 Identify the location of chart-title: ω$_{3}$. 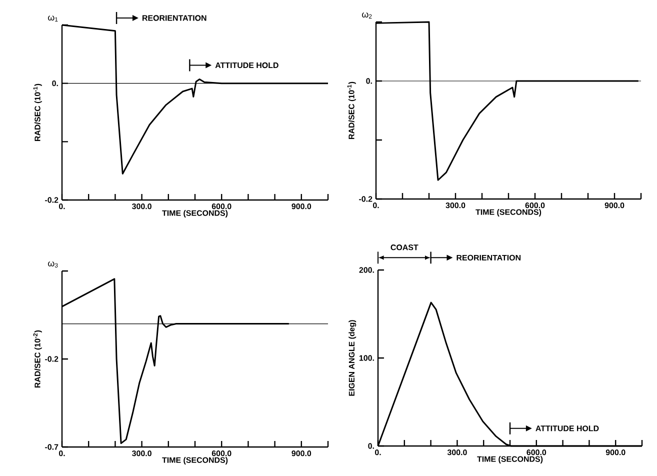
(53, 265).